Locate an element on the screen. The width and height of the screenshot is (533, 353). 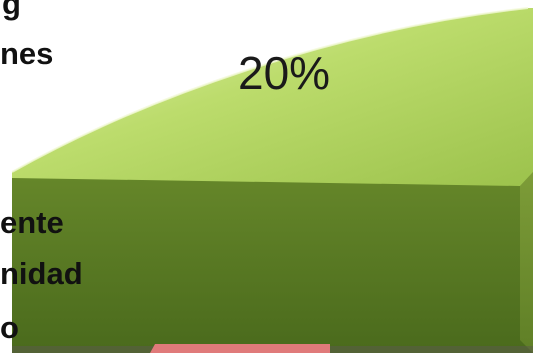
partial-slice-red is located at coordinates (240, 348).